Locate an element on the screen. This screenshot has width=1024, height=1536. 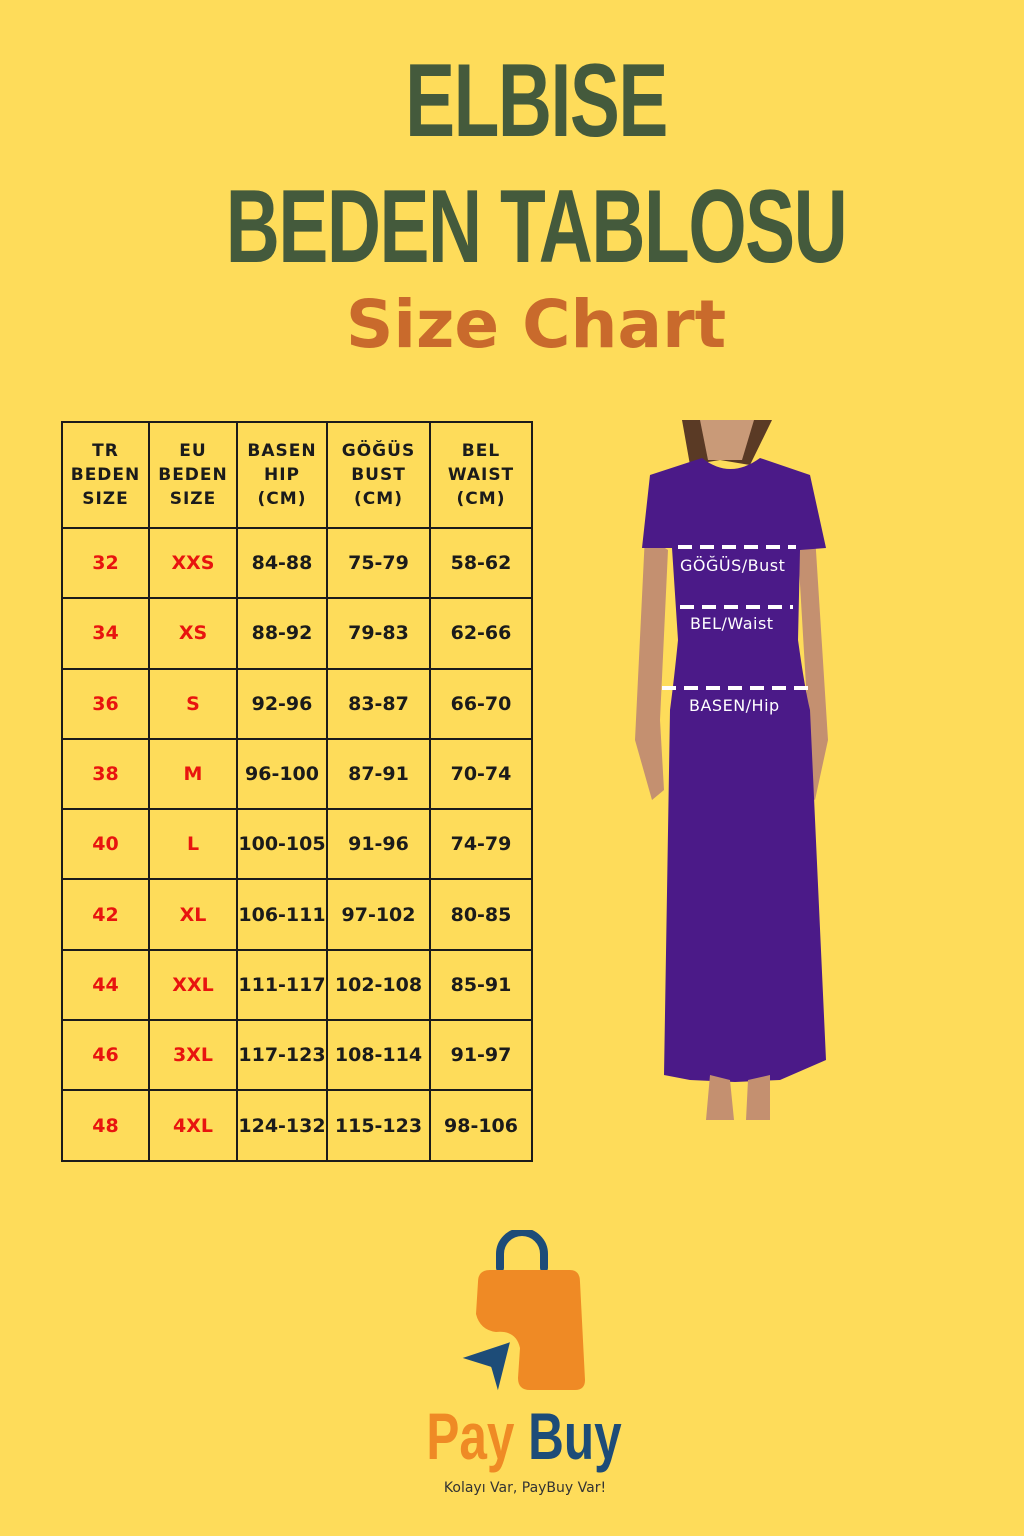
table-cell: 42 is located at coordinates (105, 914).